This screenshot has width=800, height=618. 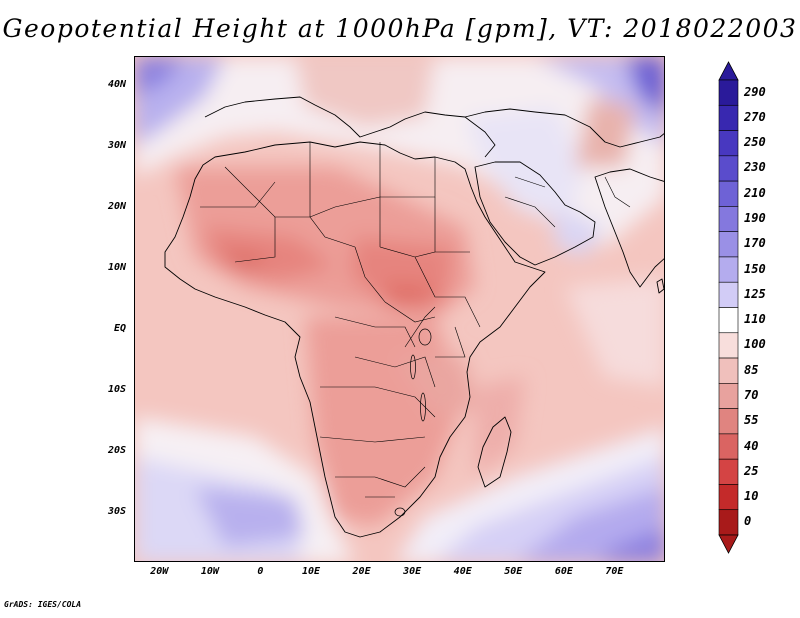 I want to click on x-tick-label: 20E, so click(x=361, y=571).